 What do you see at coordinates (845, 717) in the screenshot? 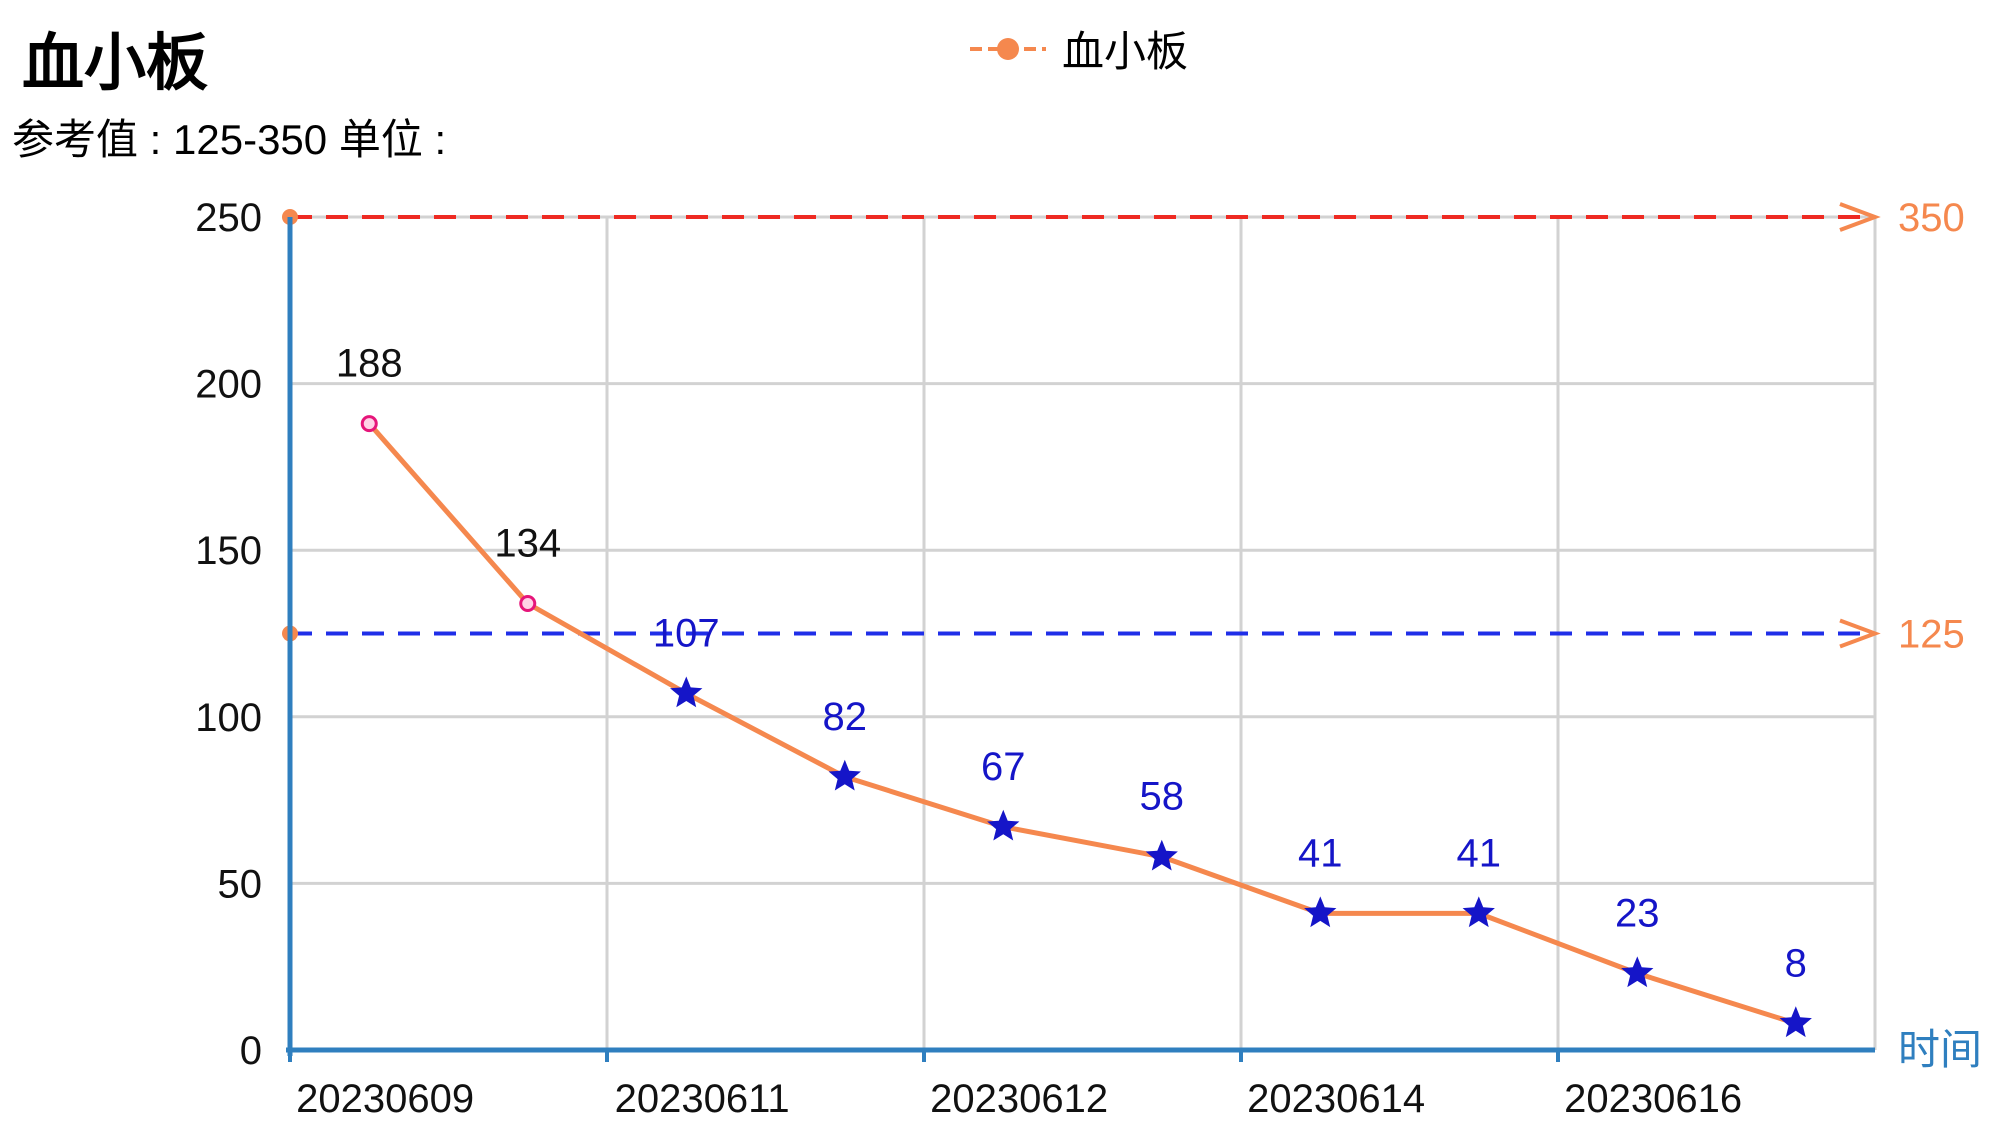
I see `data-label: 82` at bounding box center [845, 717].